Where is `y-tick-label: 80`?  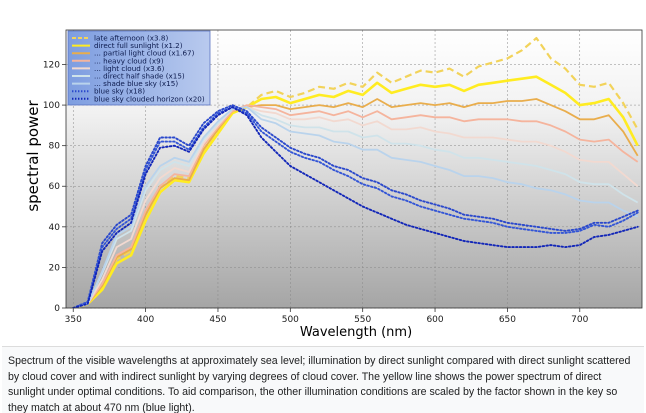 y-tick-label: 80 is located at coordinates (55, 147).